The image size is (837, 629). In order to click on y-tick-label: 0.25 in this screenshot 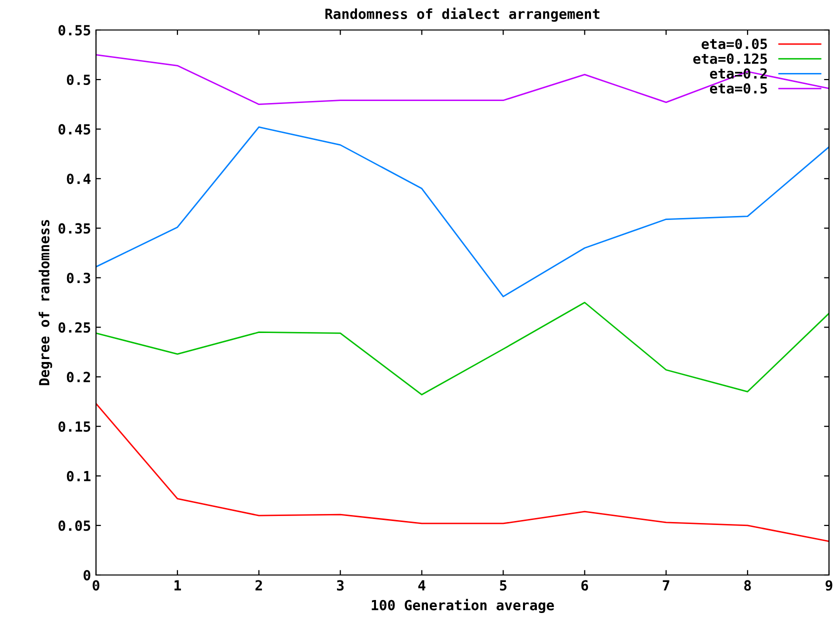, I will do `click(74, 327)`.